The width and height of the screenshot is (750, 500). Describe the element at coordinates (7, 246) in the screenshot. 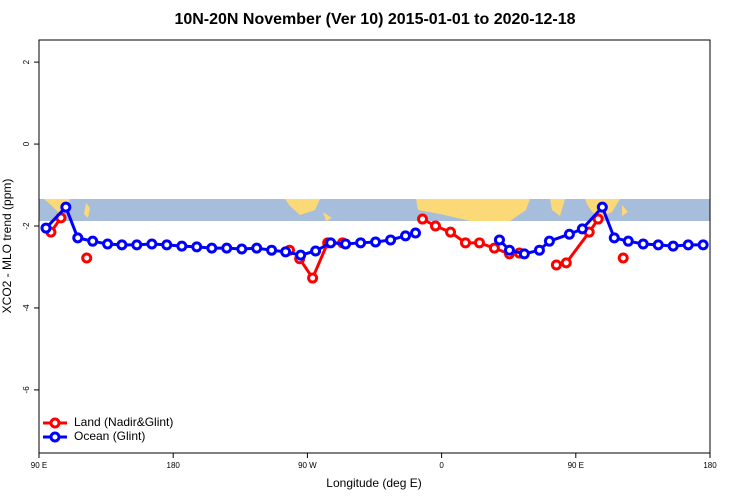

I see `y-axis-label: XCO2 - MLO trend (ppm)` at that location.